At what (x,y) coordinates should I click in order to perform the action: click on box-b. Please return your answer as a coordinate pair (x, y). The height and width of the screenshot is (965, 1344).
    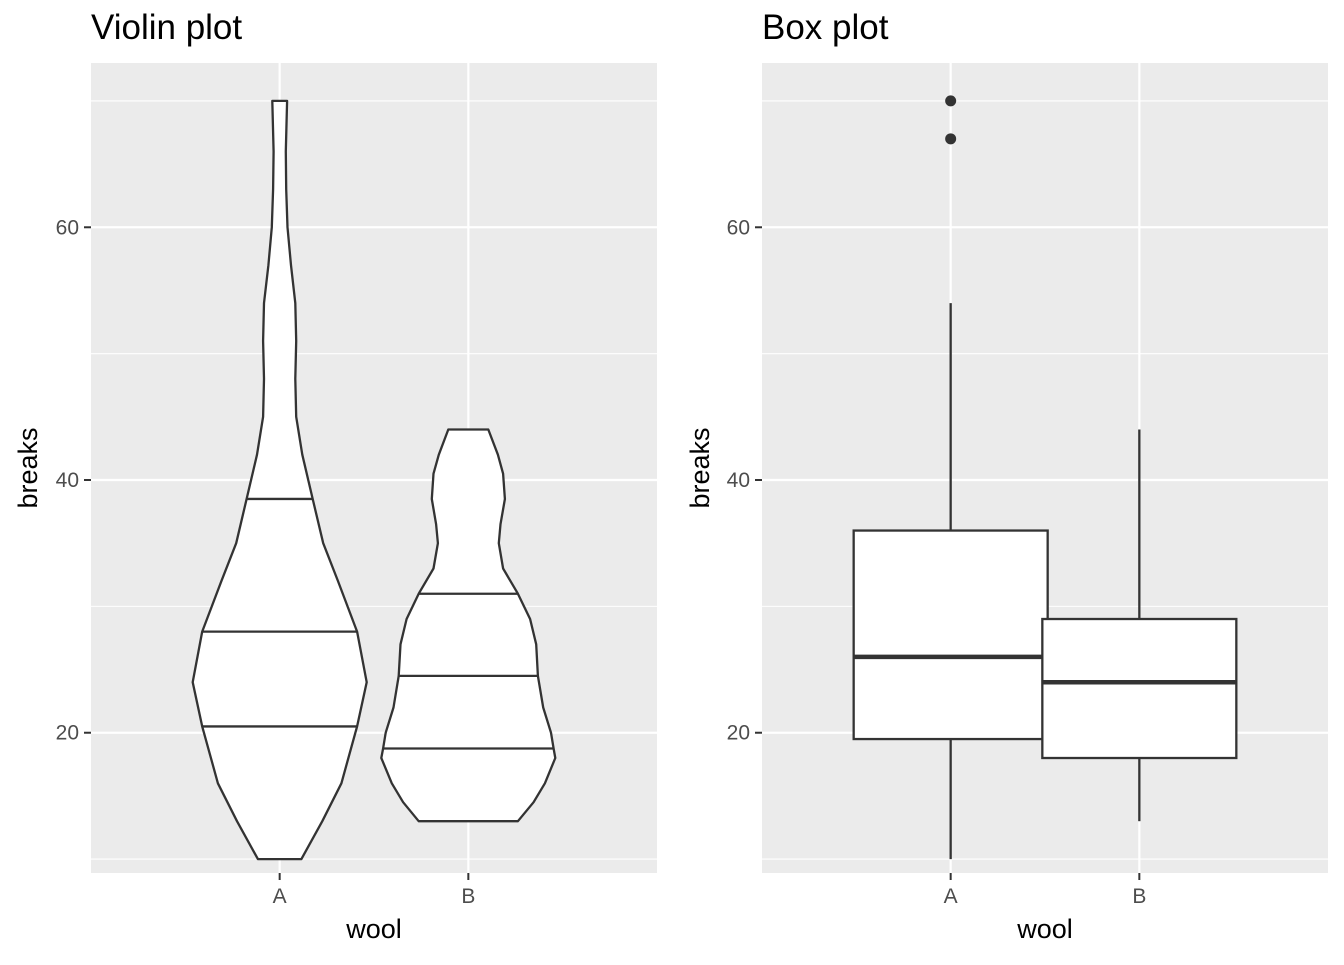
    Looking at the image, I should click on (1139, 625).